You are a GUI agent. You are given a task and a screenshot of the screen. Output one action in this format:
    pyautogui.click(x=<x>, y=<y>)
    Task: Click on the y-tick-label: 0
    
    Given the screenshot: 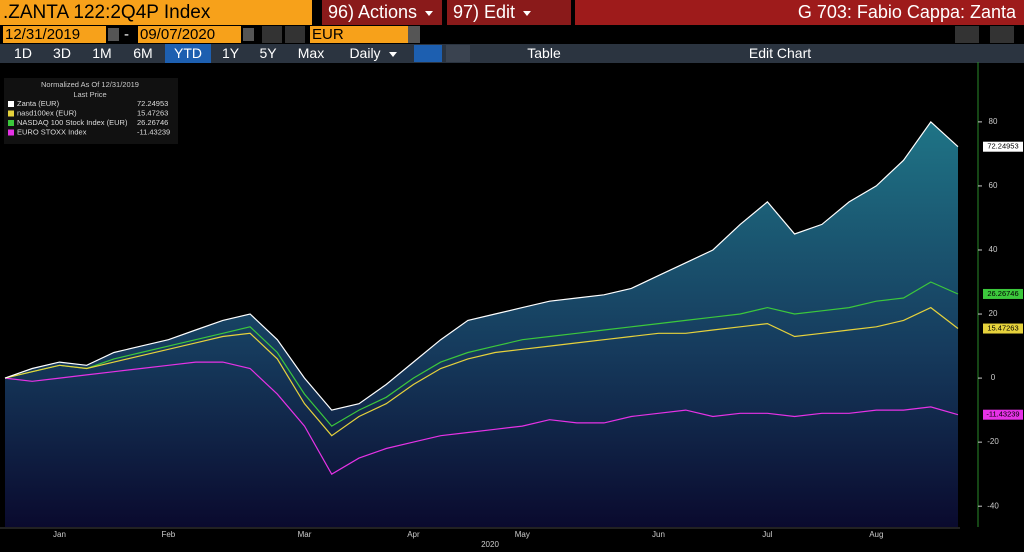 What is the action you would take?
    pyautogui.click(x=993, y=377)
    